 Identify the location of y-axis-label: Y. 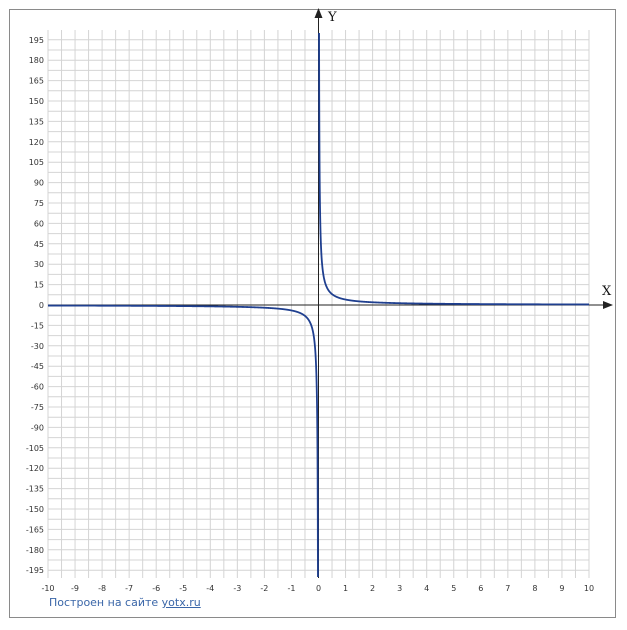
(332, 17).